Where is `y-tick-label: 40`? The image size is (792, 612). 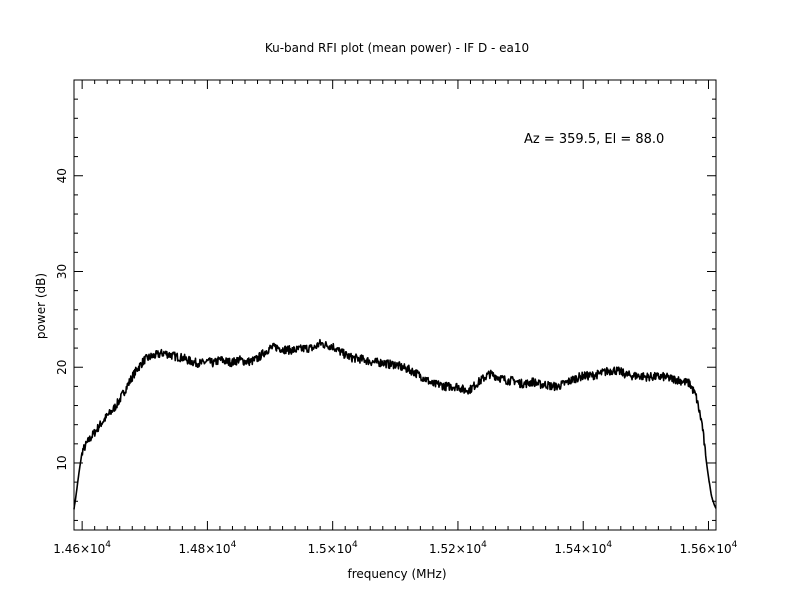 y-tick-label: 40 is located at coordinates (62, 175).